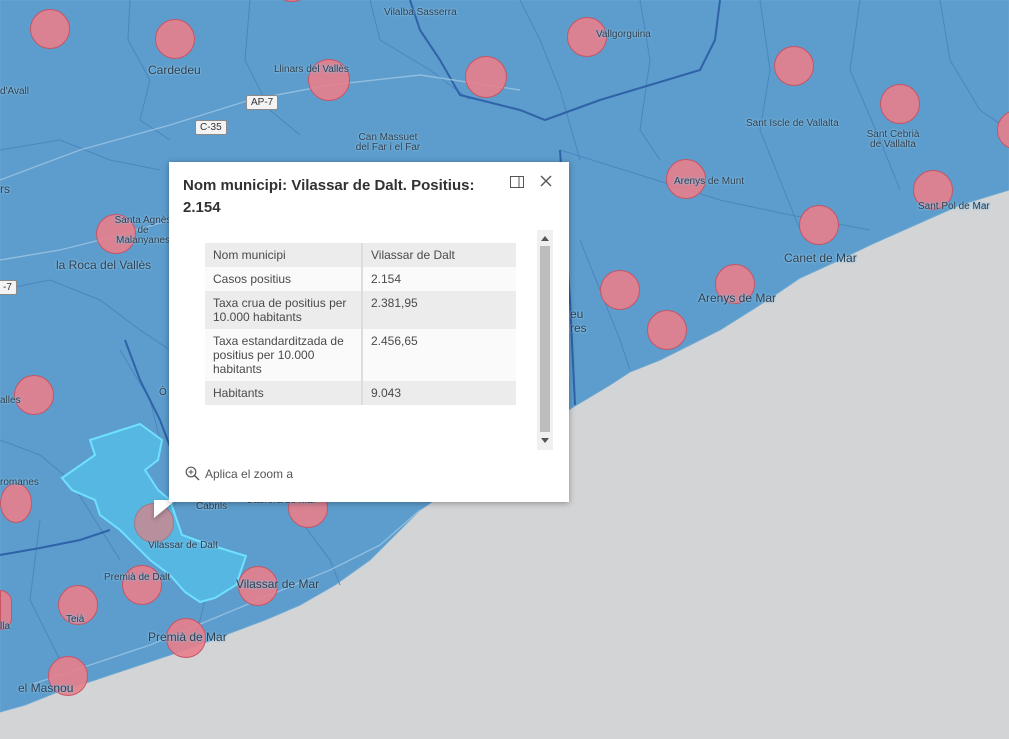 This screenshot has height=739, width=1009. What do you see at coordinates (439, 310) in the screenshot?
I see `field-value: 2.381,95` at bounding box center [439, 310].